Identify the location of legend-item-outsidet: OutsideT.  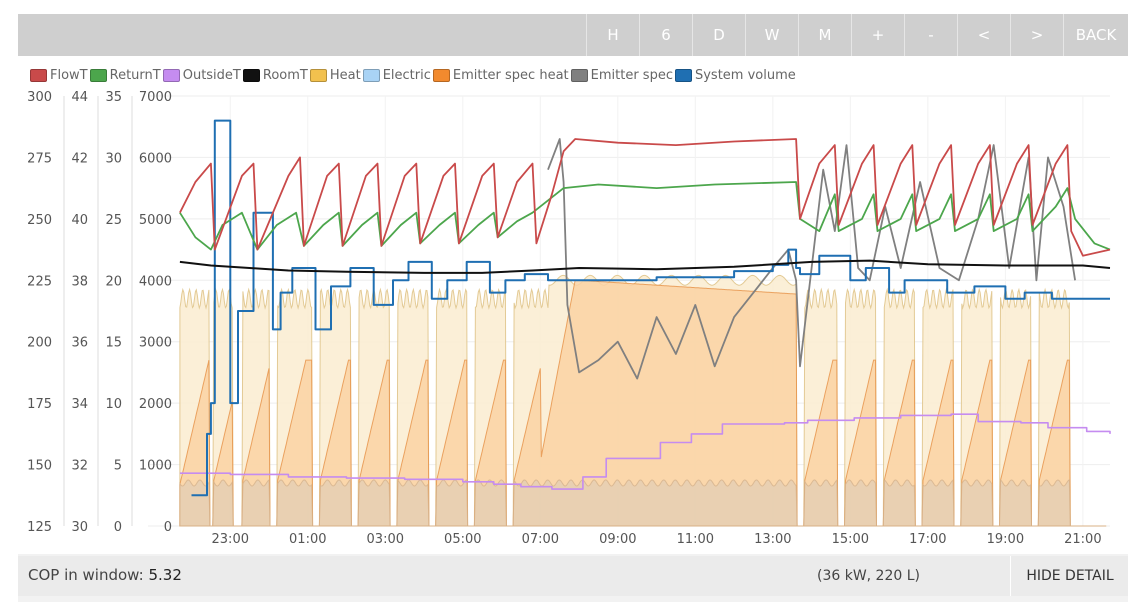
(201, 75).